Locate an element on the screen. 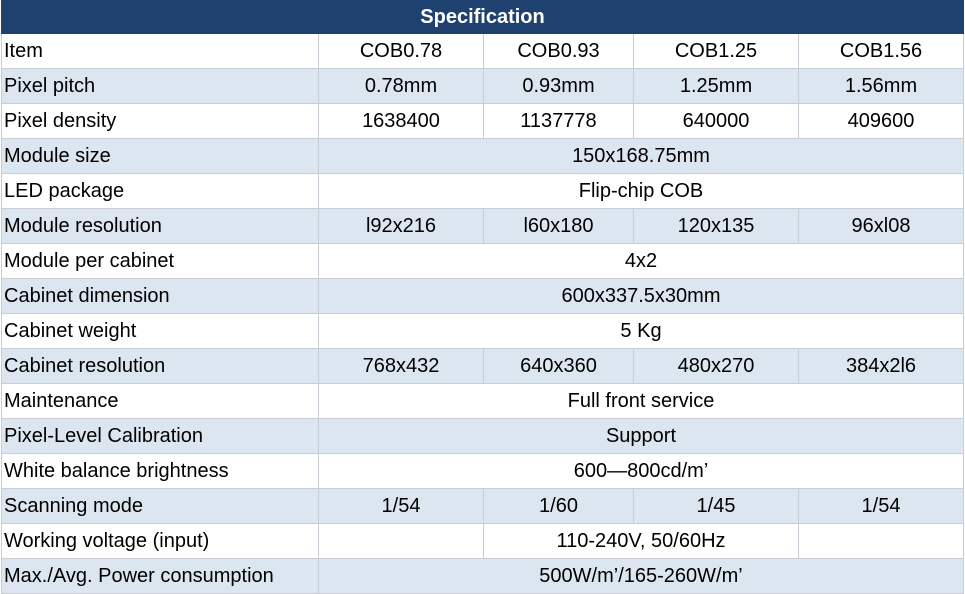  table-cell: COB1.25 is located at coordinates (716, 51).